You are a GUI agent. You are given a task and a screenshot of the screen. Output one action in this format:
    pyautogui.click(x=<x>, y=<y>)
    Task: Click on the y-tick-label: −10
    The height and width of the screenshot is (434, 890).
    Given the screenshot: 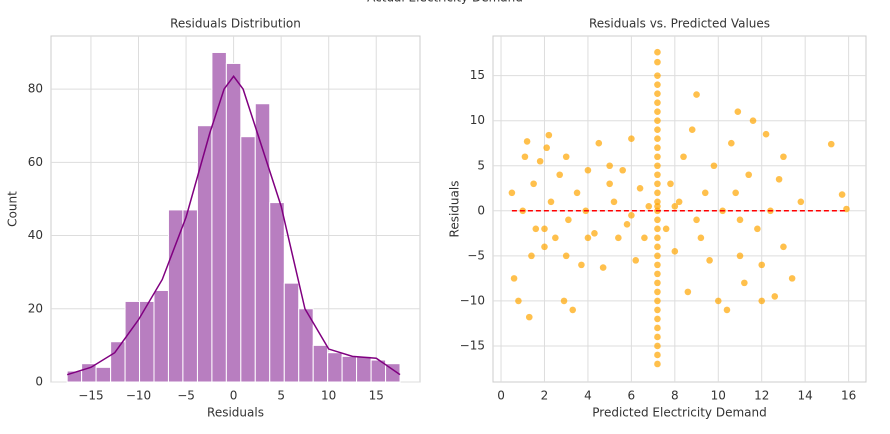 What is the action you would take?
    pyautogui.click(x=472, y=300)
    